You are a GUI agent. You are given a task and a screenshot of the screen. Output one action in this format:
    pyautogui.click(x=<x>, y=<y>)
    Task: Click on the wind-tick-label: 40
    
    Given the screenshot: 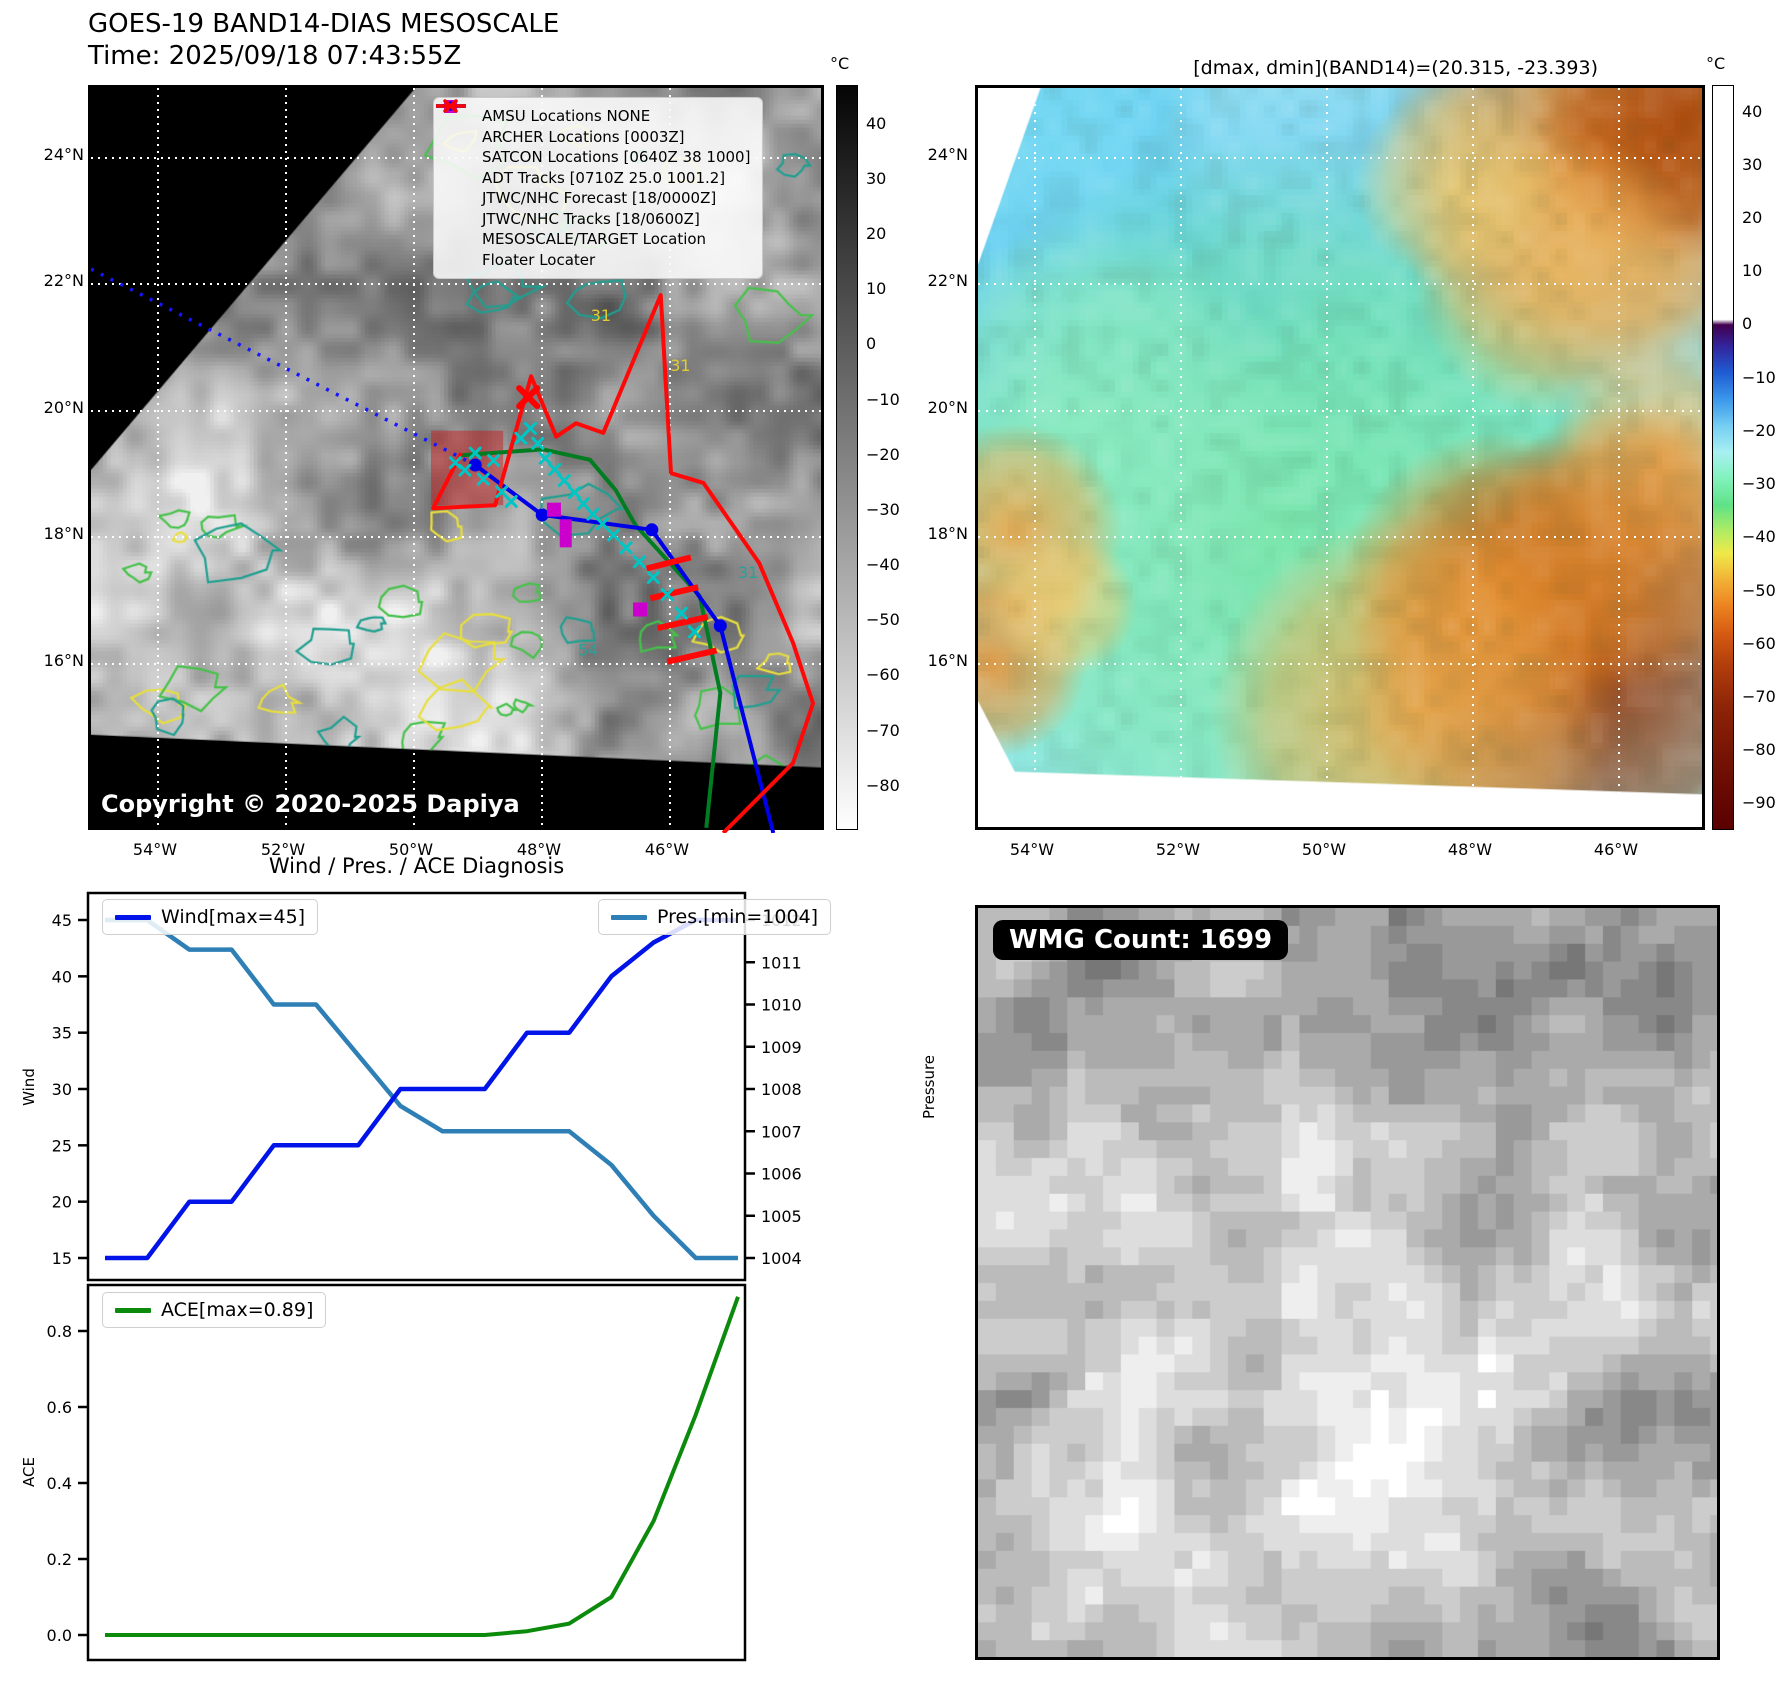 What is the action you would take?
    pyautogui.click(x=62, y=976)
    